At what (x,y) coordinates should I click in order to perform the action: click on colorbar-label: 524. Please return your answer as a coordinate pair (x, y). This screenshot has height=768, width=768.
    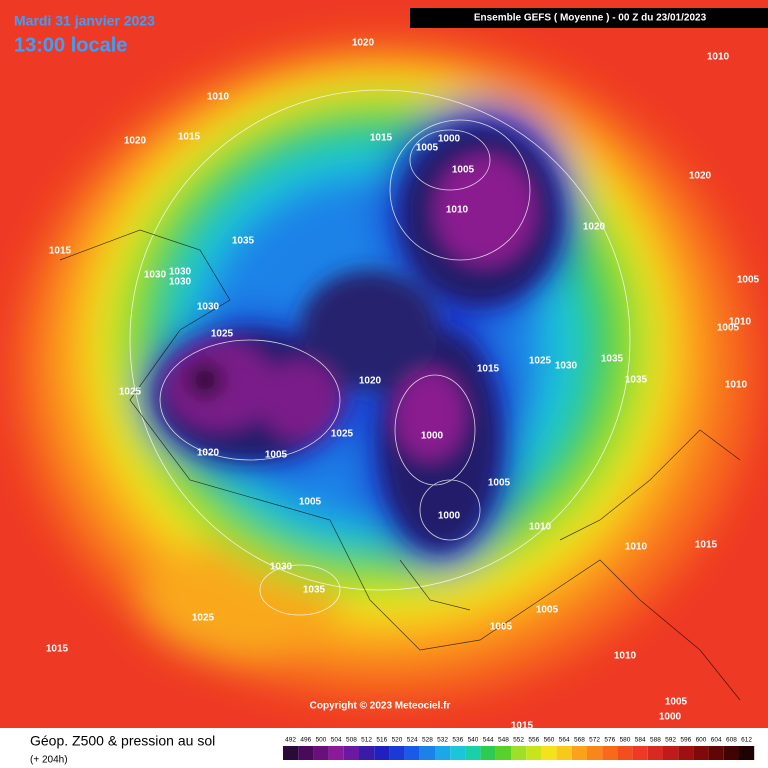
    Looking at the image, I should click on (412, 740).